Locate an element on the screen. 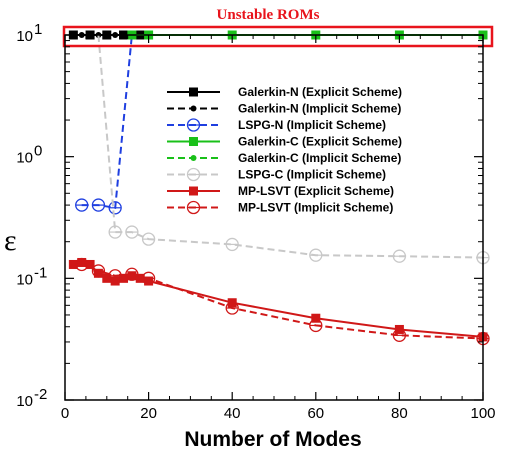  legend-entry-5: LSPG-C (Implicit Scheme) is located at coordinates (276, 175).